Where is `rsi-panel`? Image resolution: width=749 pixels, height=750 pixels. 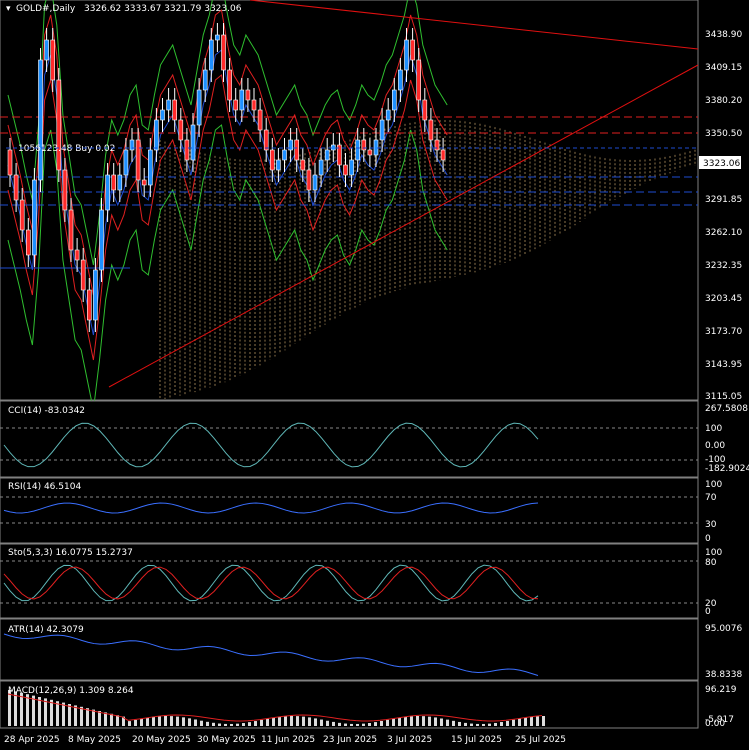
rsi-panel is located at coordinates (349, 510).